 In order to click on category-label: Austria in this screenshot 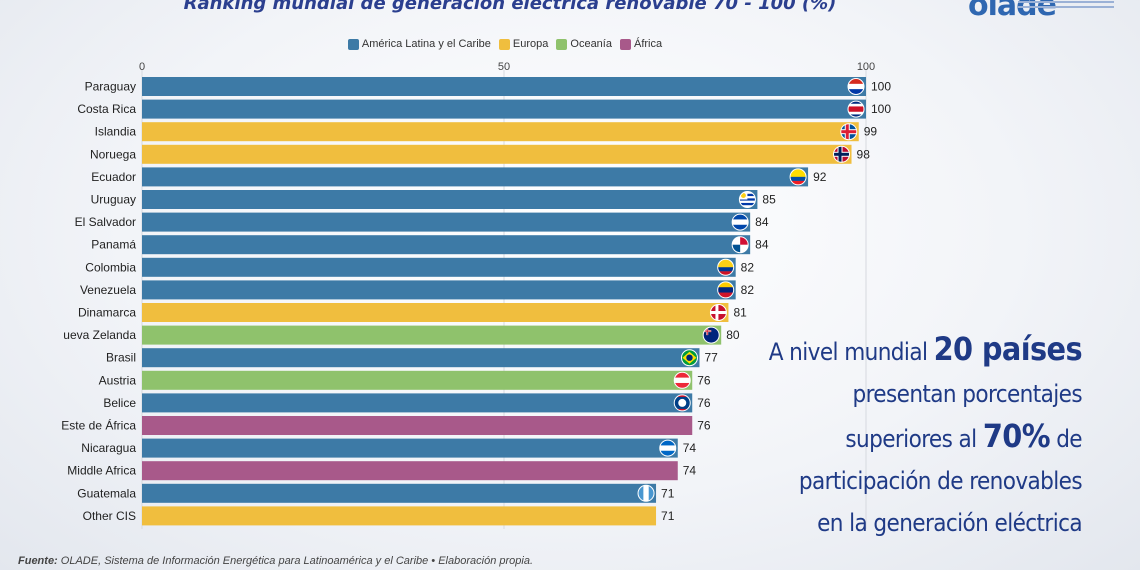, I will do `click(118, 380)`.